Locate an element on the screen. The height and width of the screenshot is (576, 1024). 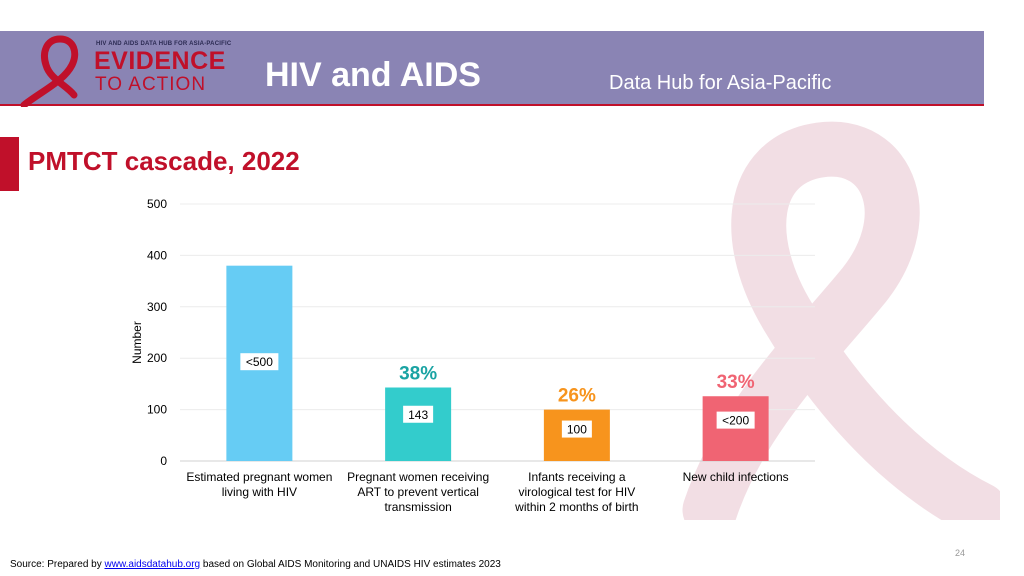
x-tick-label: Pregnant women receiving is located at coordinates (418, 477).